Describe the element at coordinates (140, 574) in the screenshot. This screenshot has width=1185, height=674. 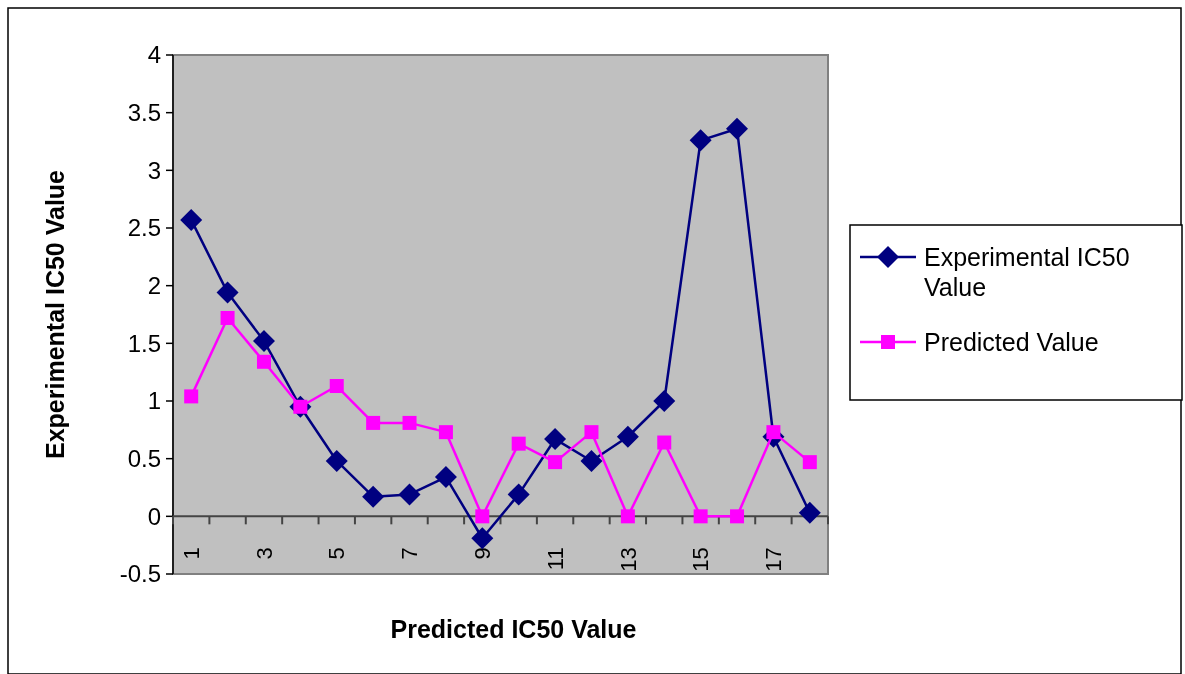
I see `y-tick-label: -0.5` at that location.